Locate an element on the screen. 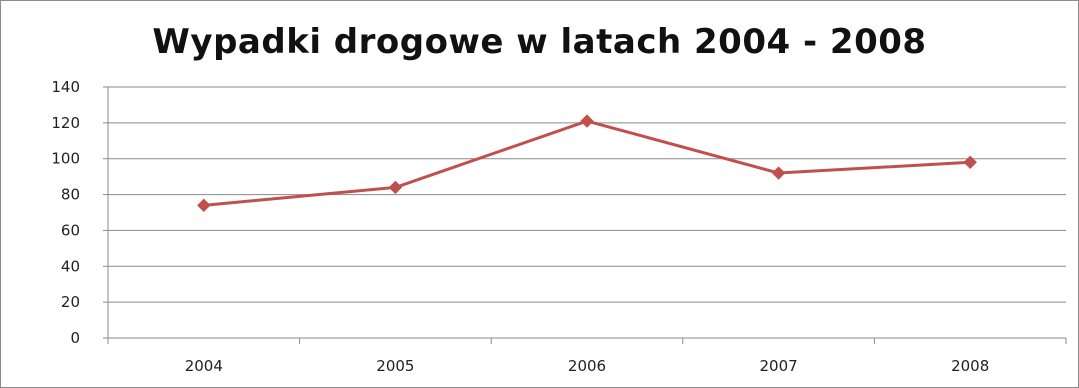 Image resolution: width=1079 pixels, height=388 pixels. x-tick-label: 2007 is located at coordinates (779, 366).